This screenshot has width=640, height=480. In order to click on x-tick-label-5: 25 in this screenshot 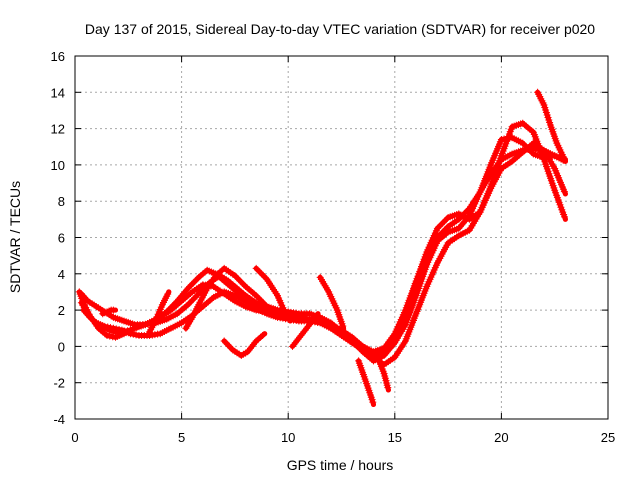, I will do `click(608, 437)`.